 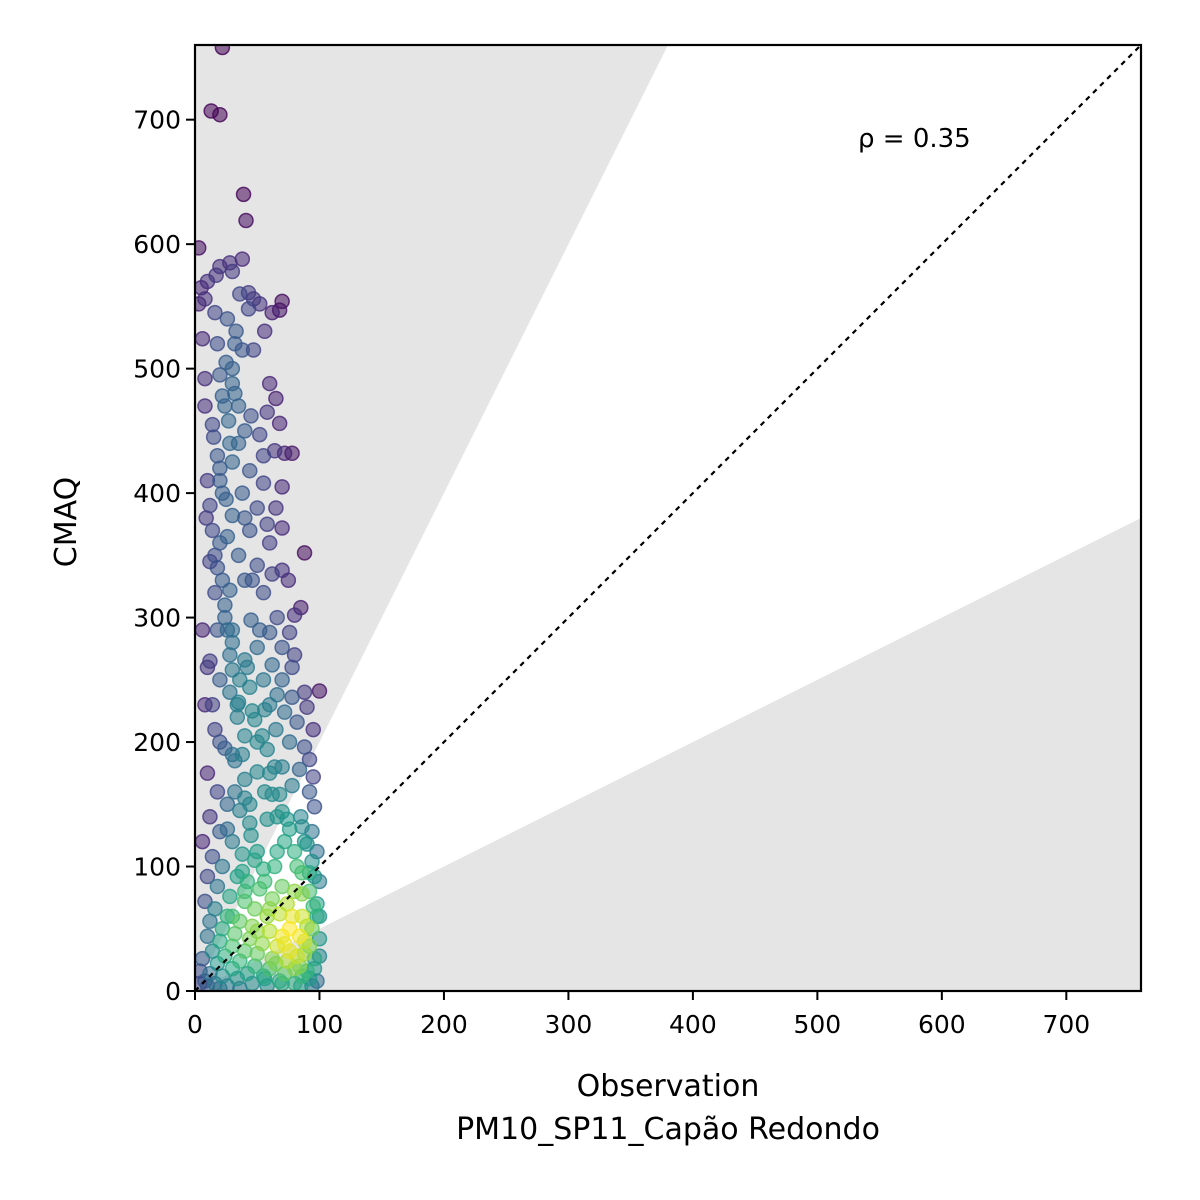 I want to click on y-axis-ticks: 0 100 200 300 400 500 600 700, so click(x=164, y=556).